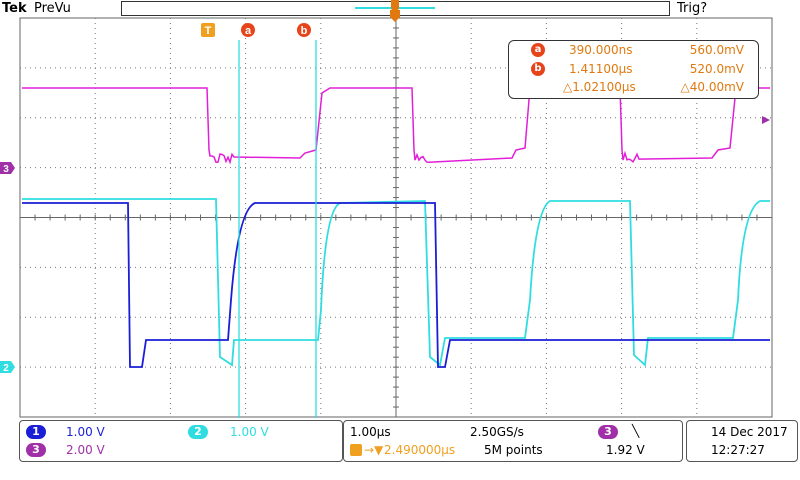 The width and height of the screenshot is (800, 480). Describe the element at coordinates (538, 50) in the screenshot. I see `cursor-a-badge: a` at that location.